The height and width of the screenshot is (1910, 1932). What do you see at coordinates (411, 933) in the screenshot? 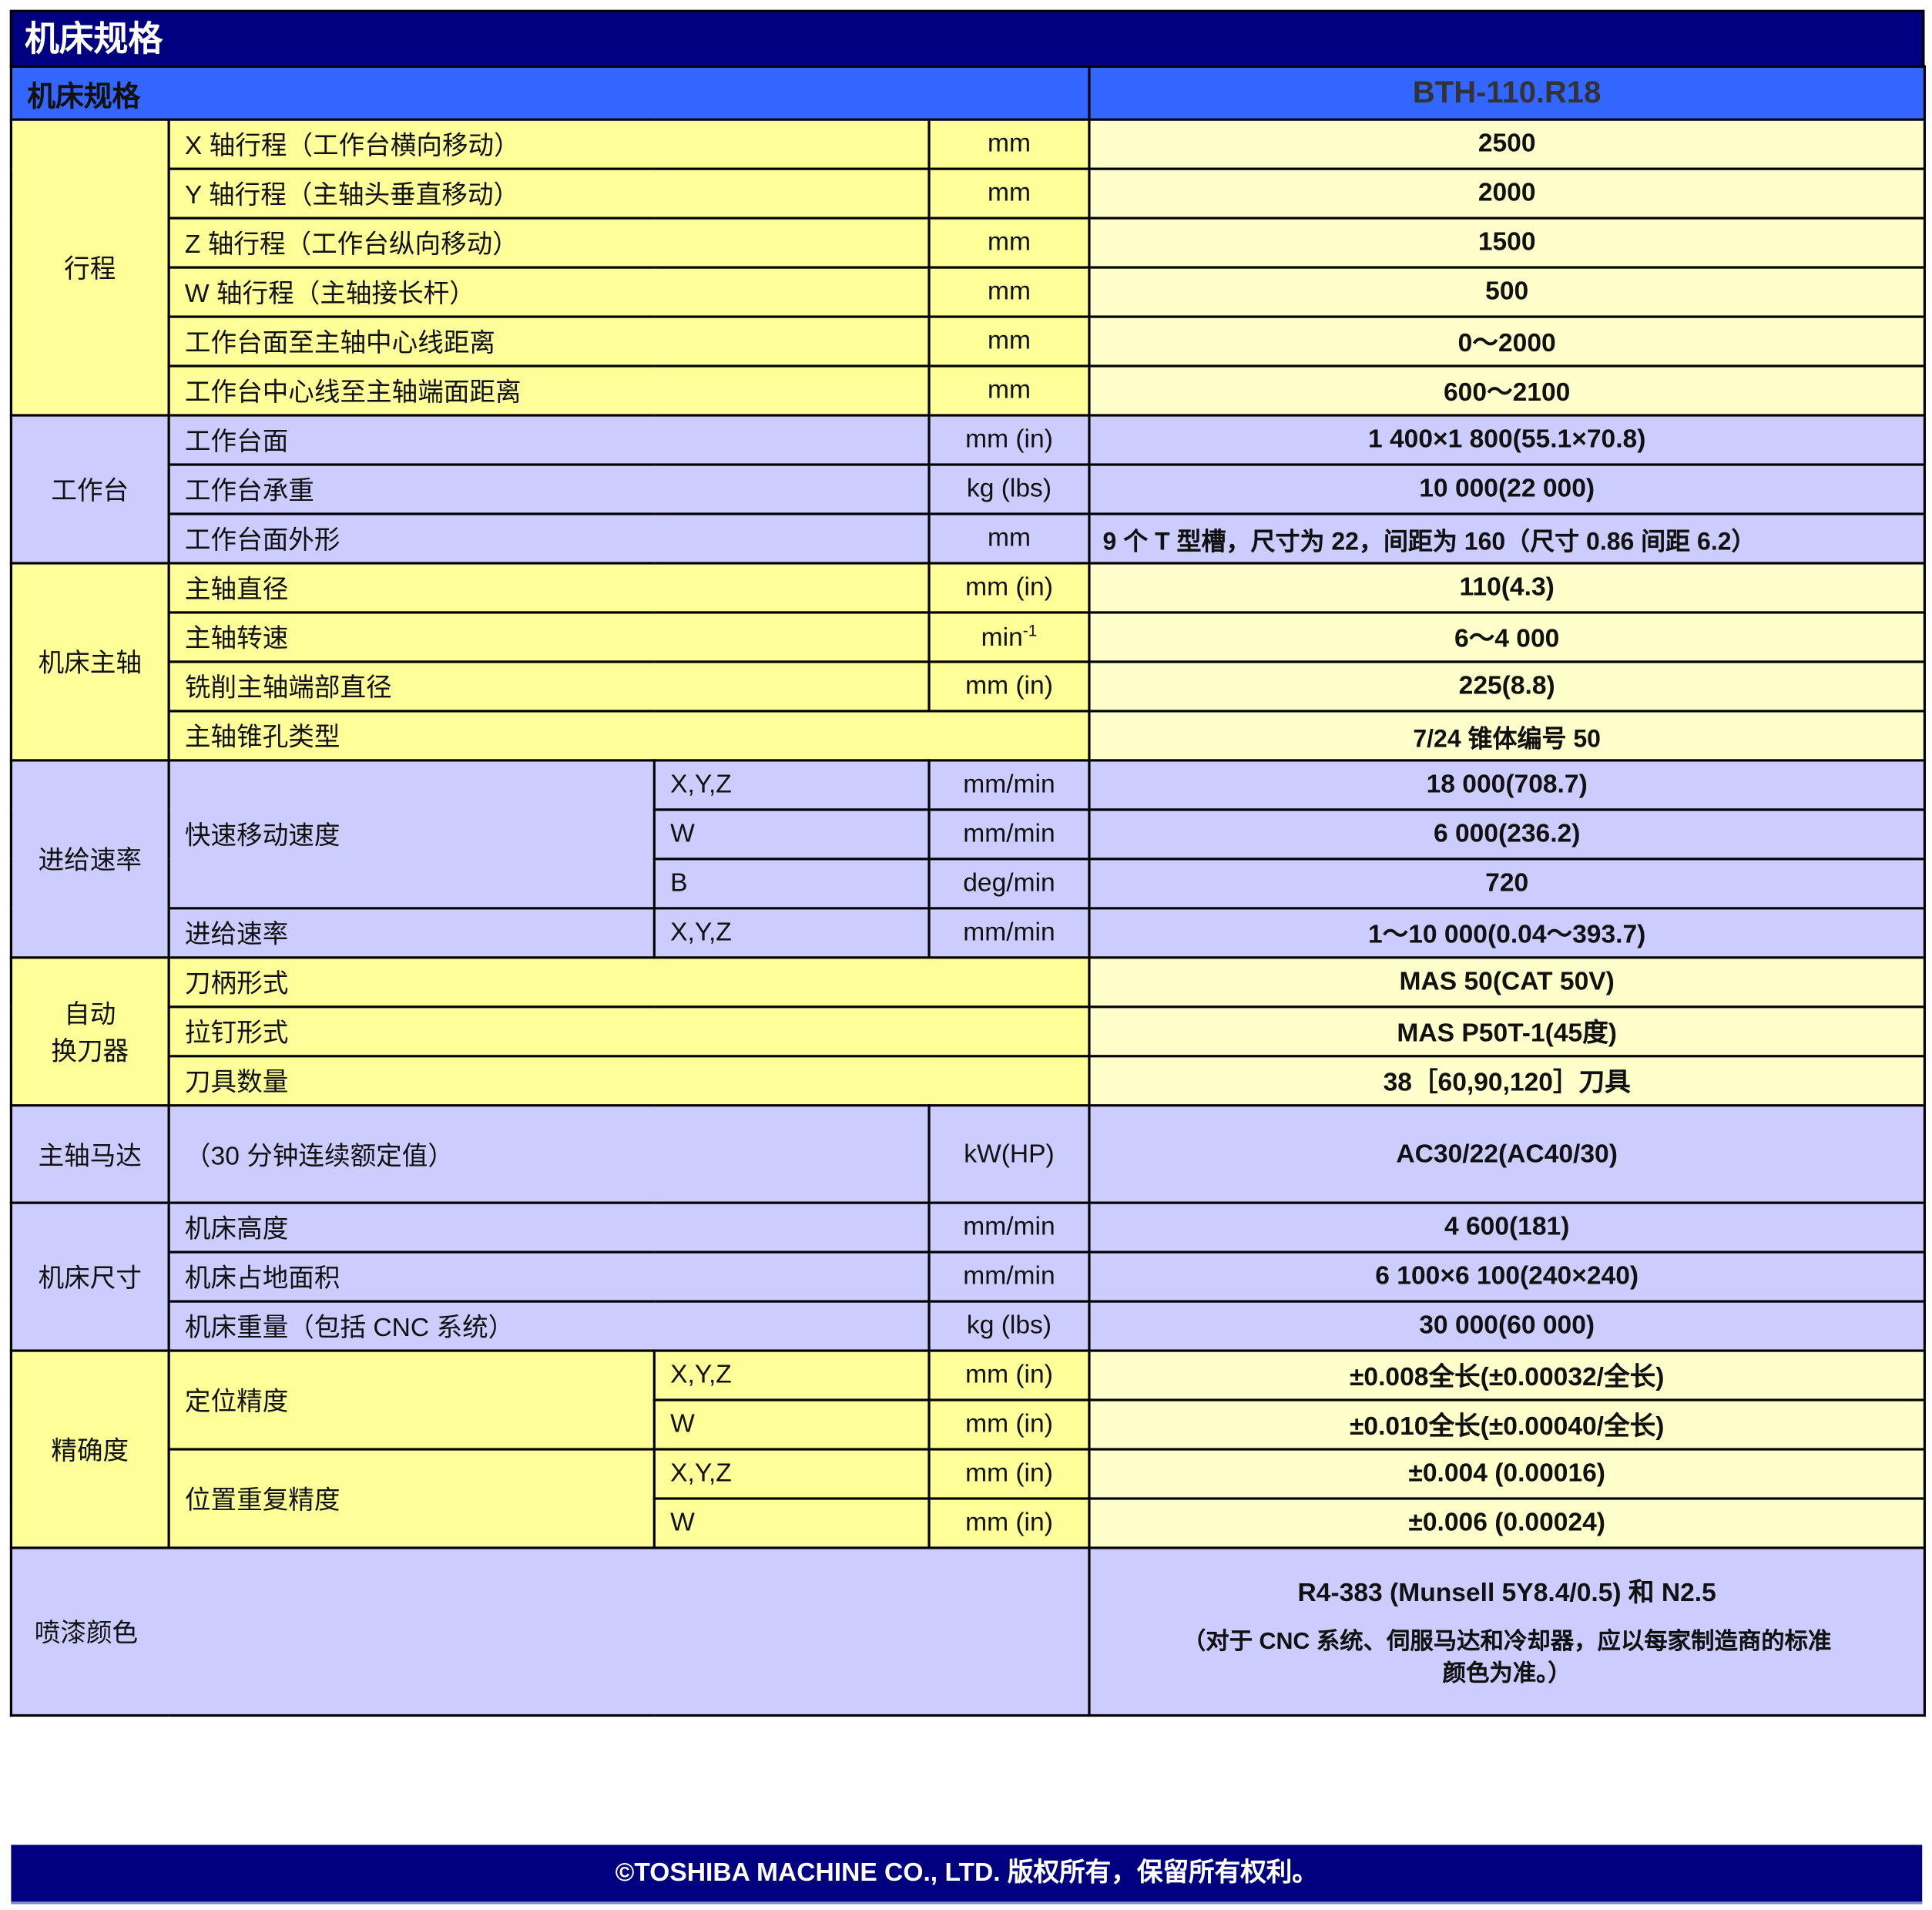
I see `row-label: 进给速率` at bounding box center [411, 933].